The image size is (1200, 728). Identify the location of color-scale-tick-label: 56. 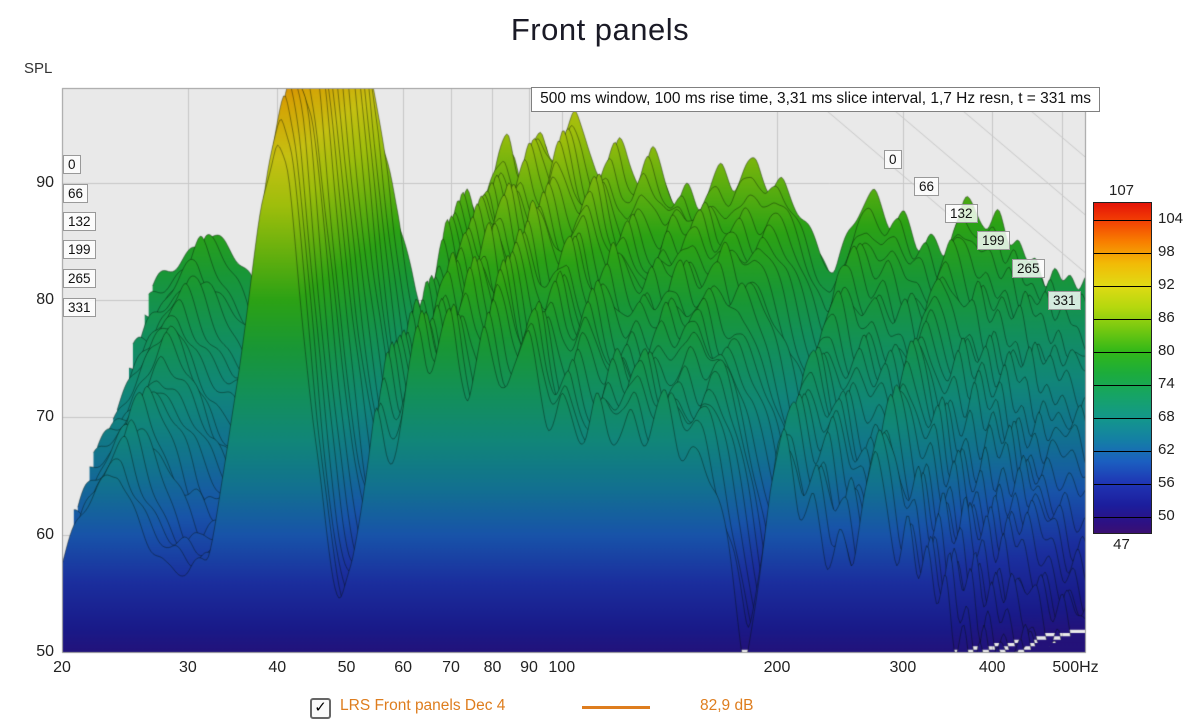
(1166, 482).